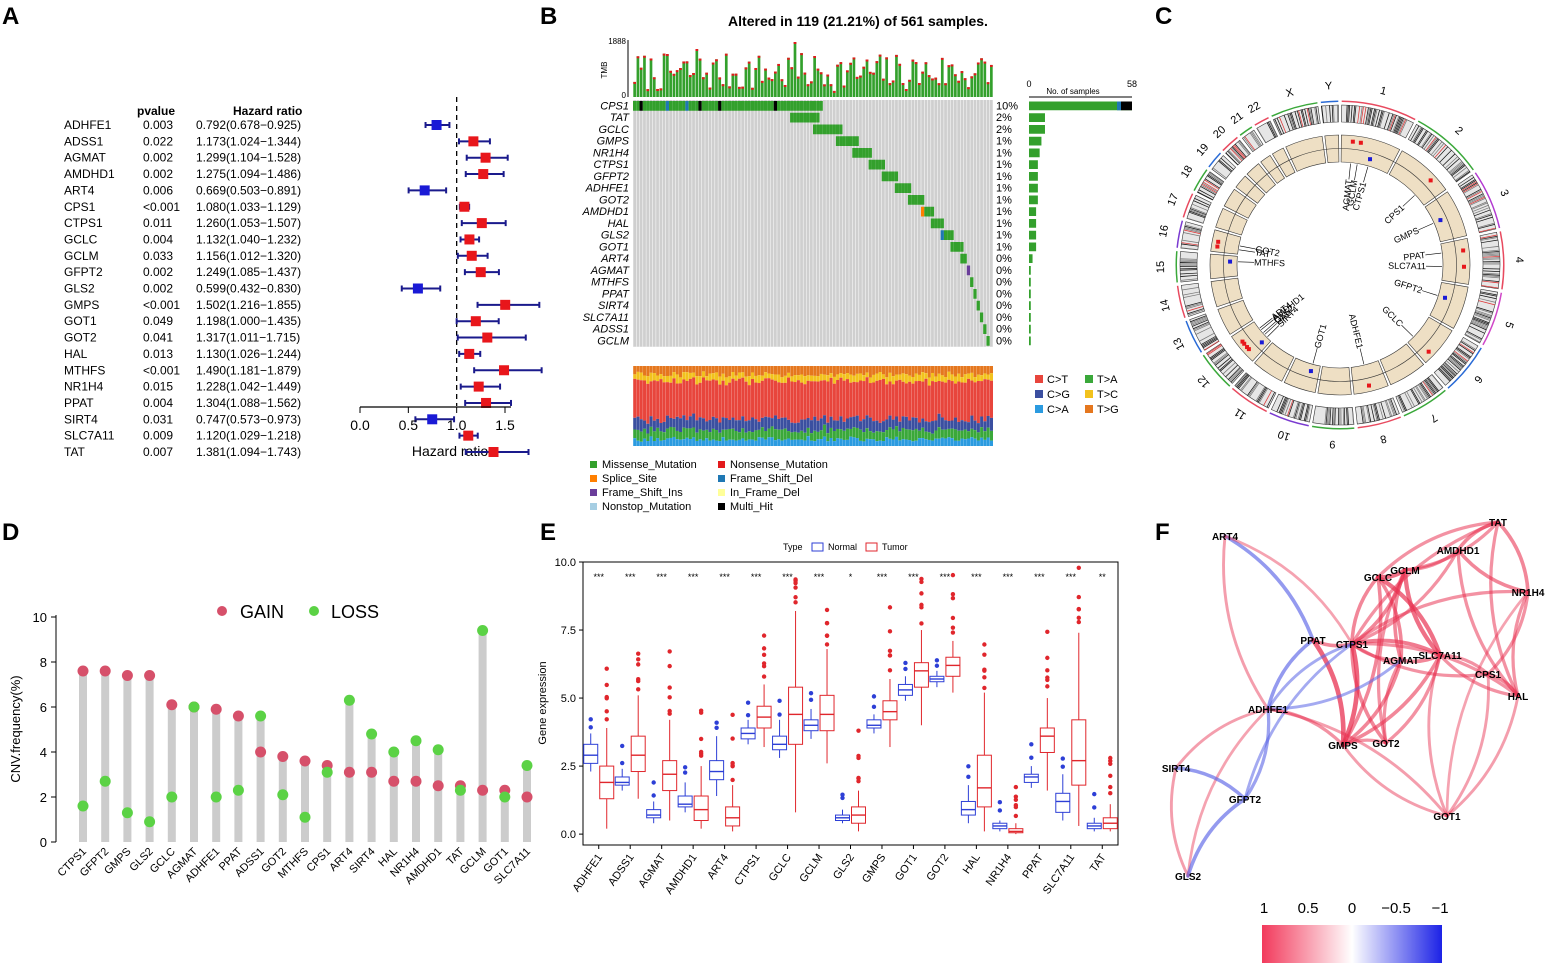  What do you see at coordinates (616, 294) in the screenshot?
I see `oncoplot-gene-label: PPAT` at bounding box center [616, 294].